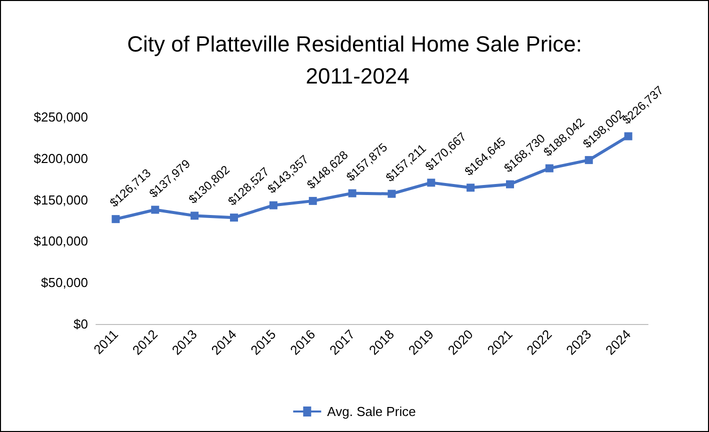 This screenshot has width=709, height=432. What do you see at coordinates (61, 117) in the screenshot?
I see `y-tick-label: $250,000` at bounding box center [61, 117].